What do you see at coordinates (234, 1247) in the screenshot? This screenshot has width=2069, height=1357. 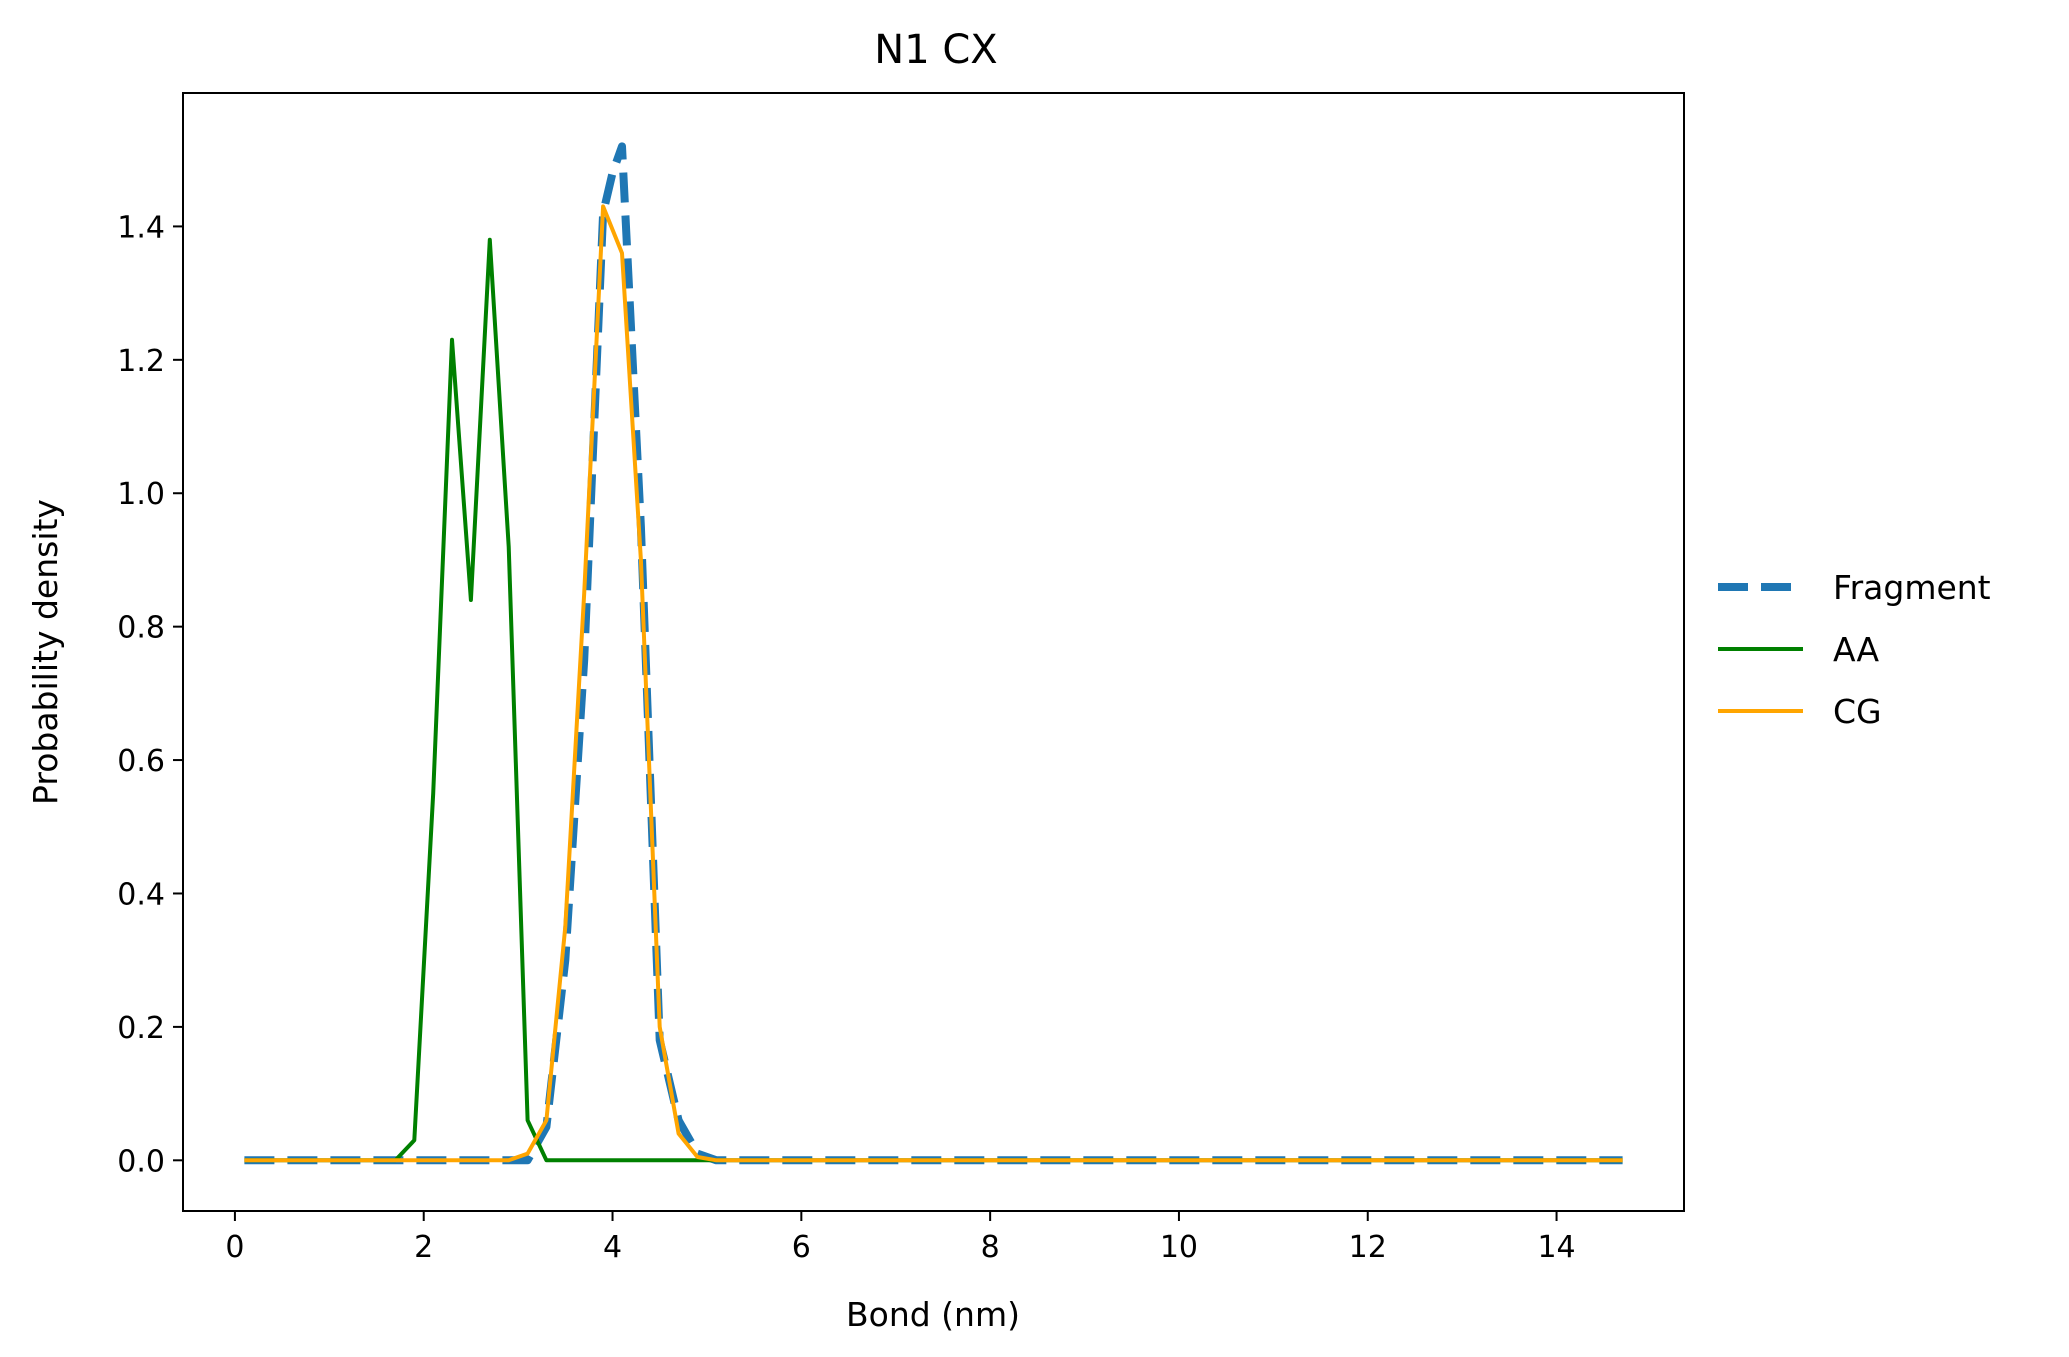 I see `x-tick-label: 0` at bounding box center [234, 1247].